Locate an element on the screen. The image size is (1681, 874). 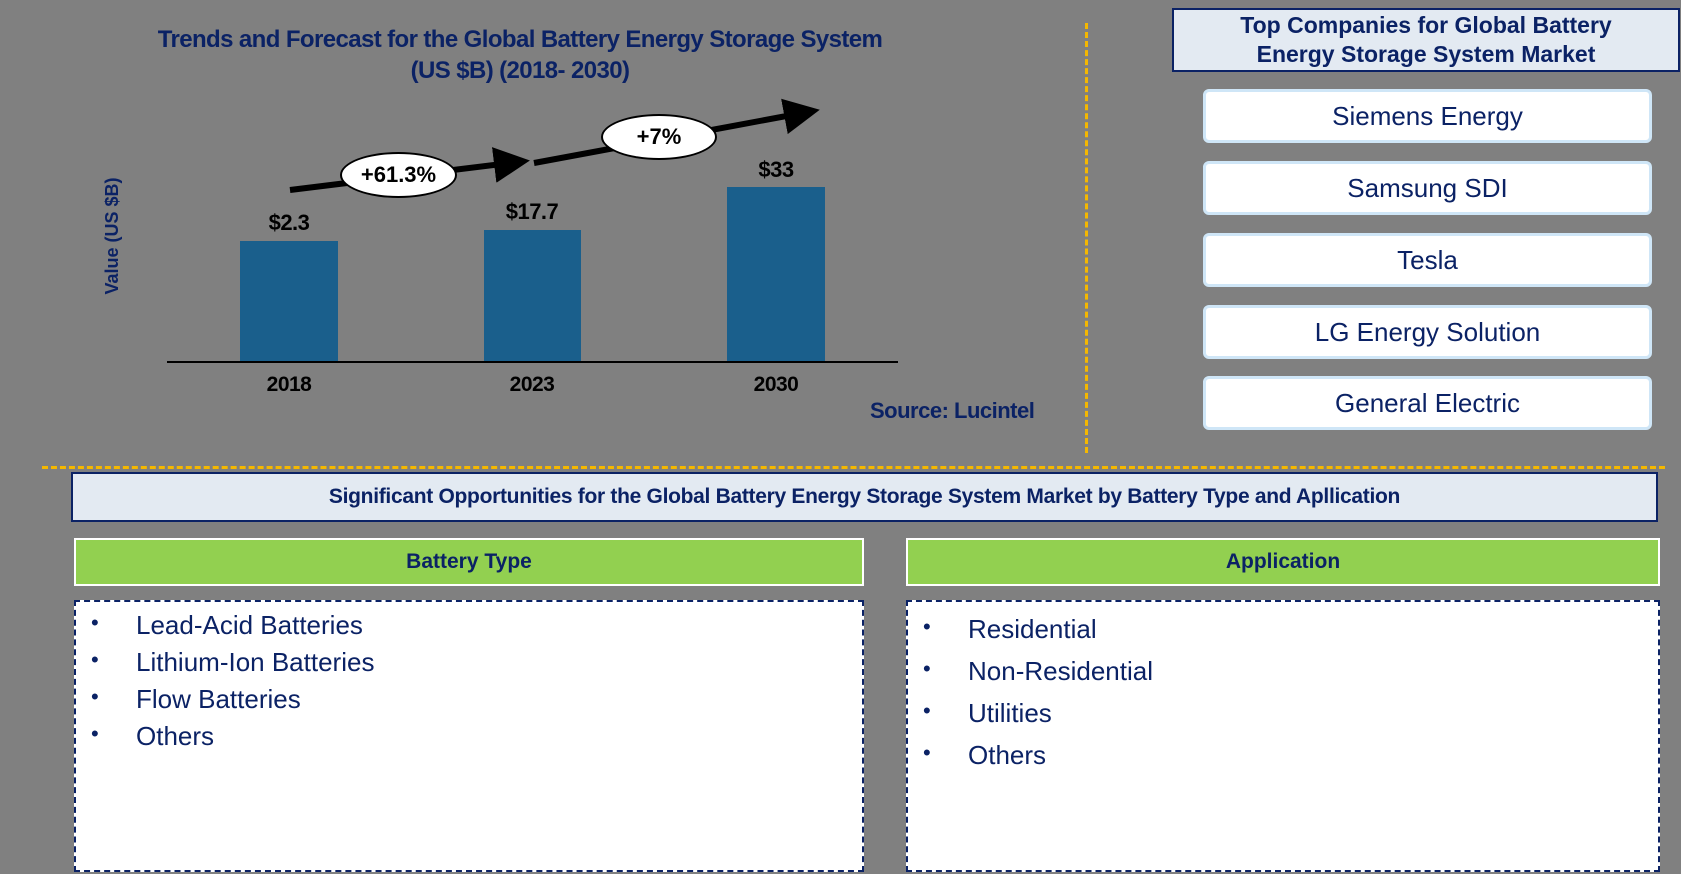
x-axis-line is located at coordinates (532, 362).